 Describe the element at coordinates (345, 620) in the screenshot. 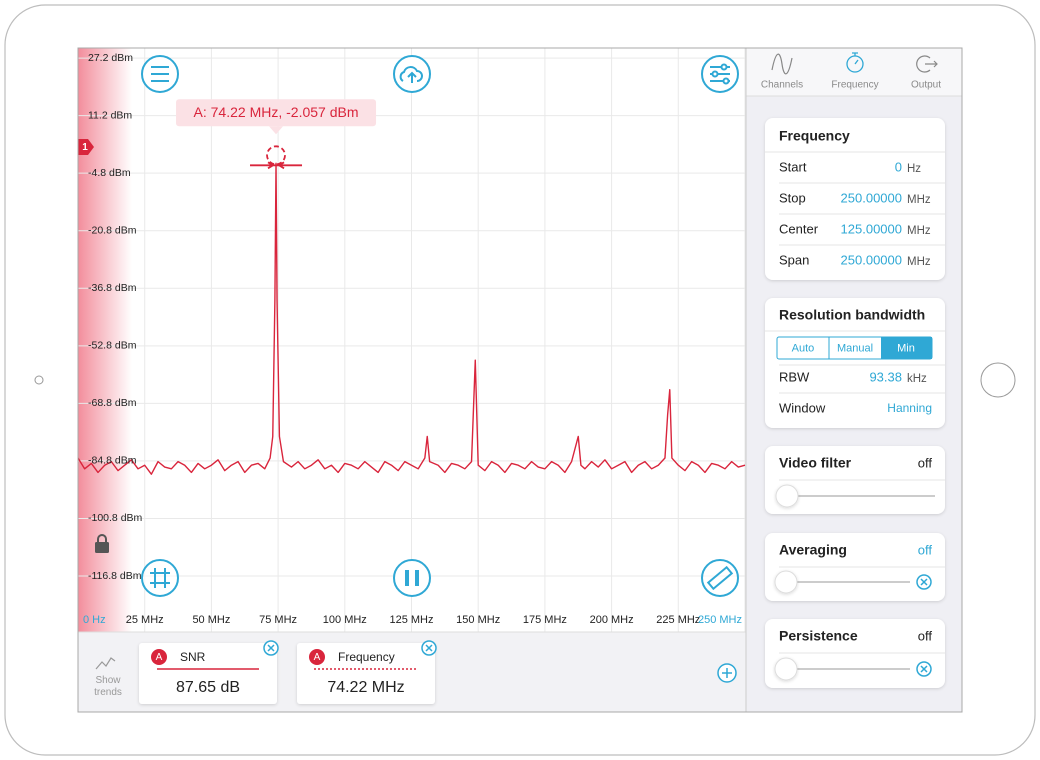

I see `x-tick-label: 100 MHz` at that location.